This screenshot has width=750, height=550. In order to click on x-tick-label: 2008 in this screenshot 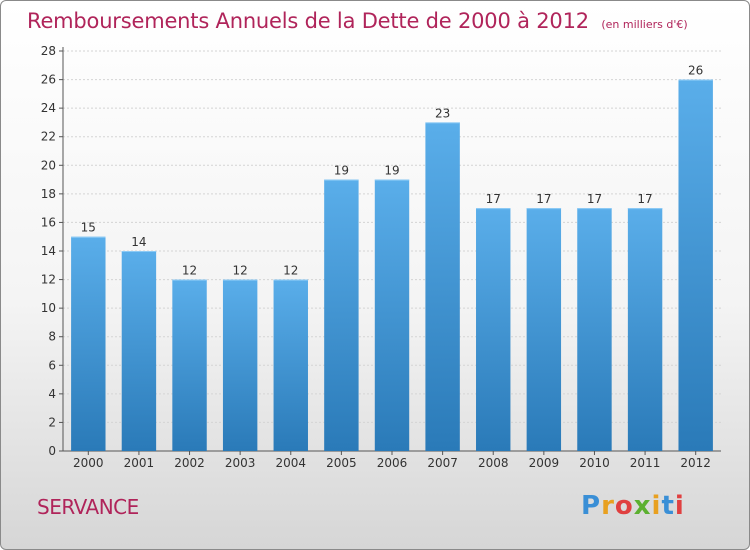, I will do `click(493, 463)`.